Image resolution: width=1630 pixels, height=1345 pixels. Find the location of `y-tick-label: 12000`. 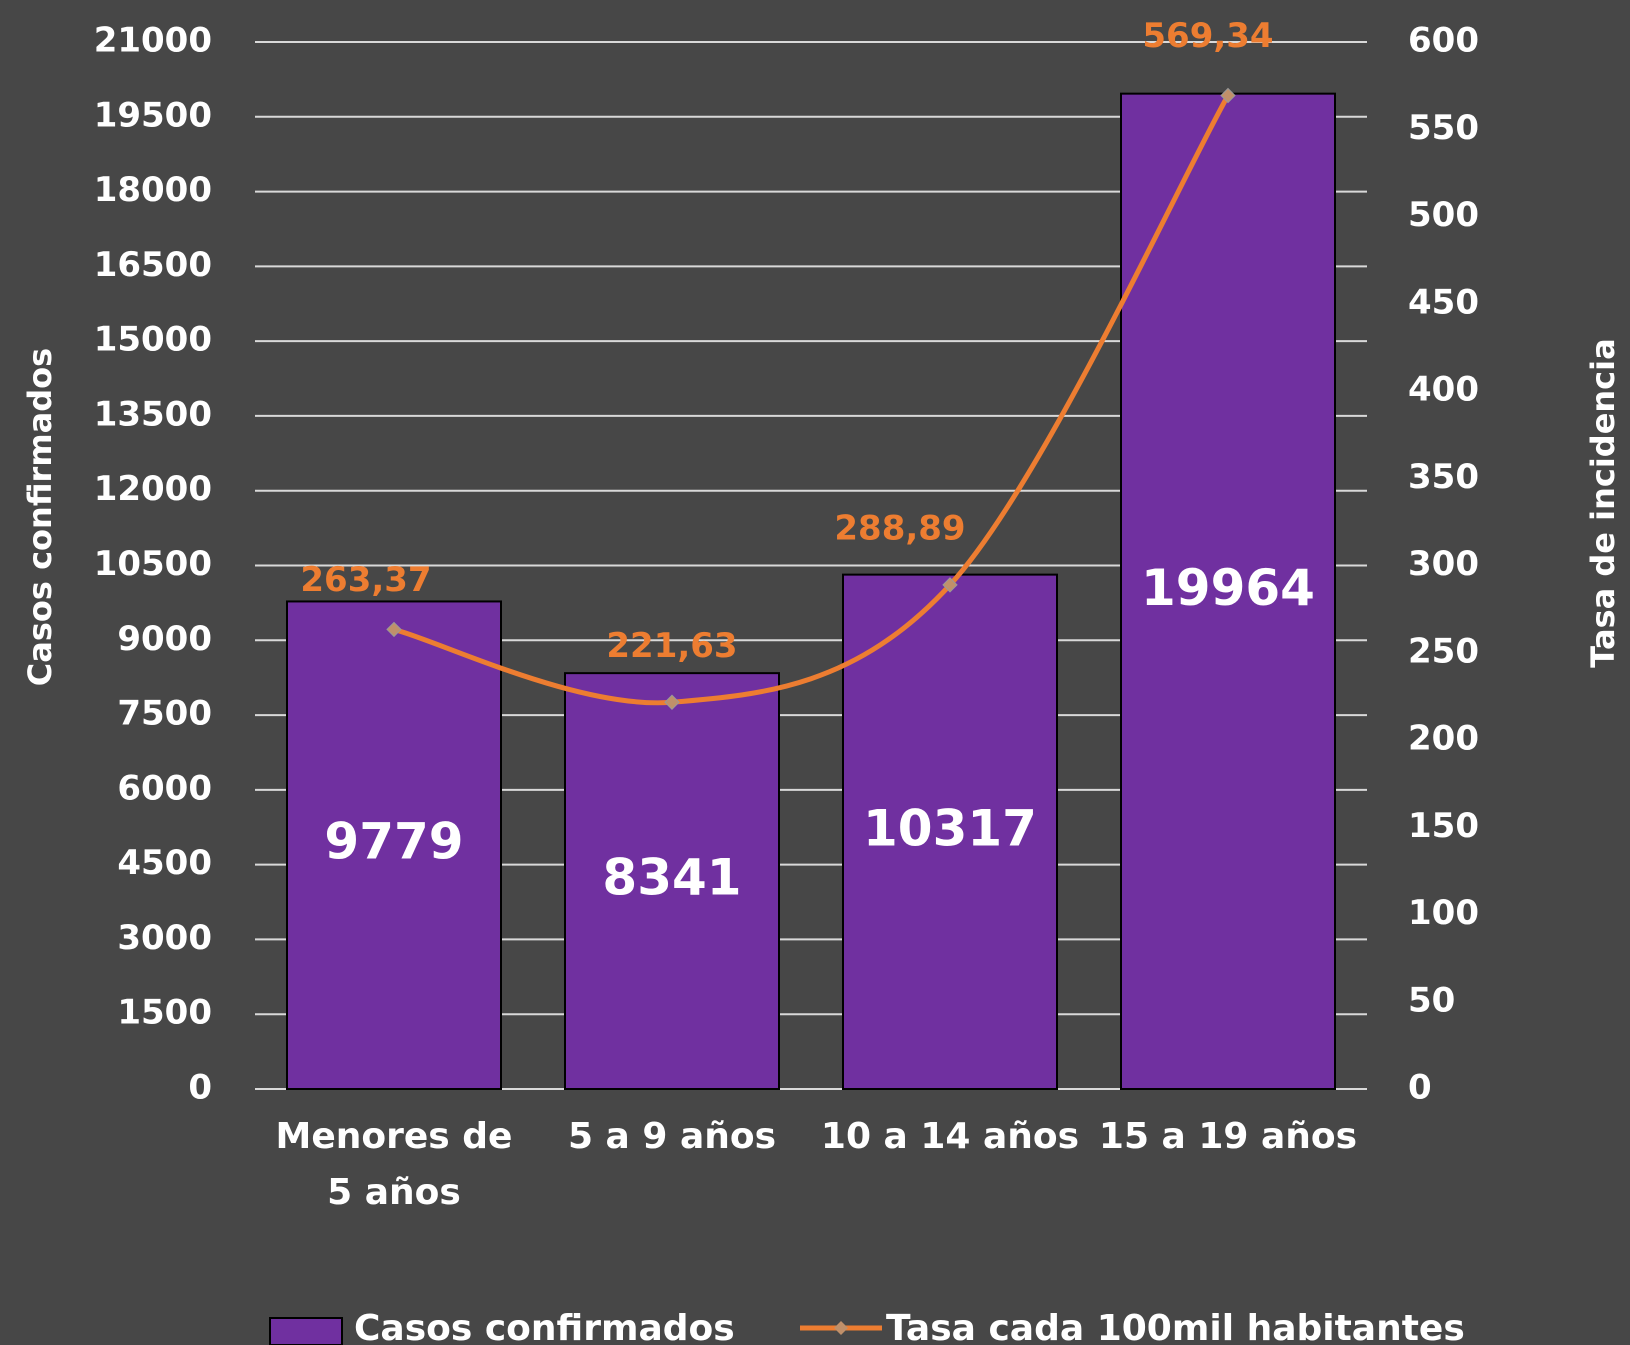

y-tick-label: 12000 is located at coordinates (153, 489).